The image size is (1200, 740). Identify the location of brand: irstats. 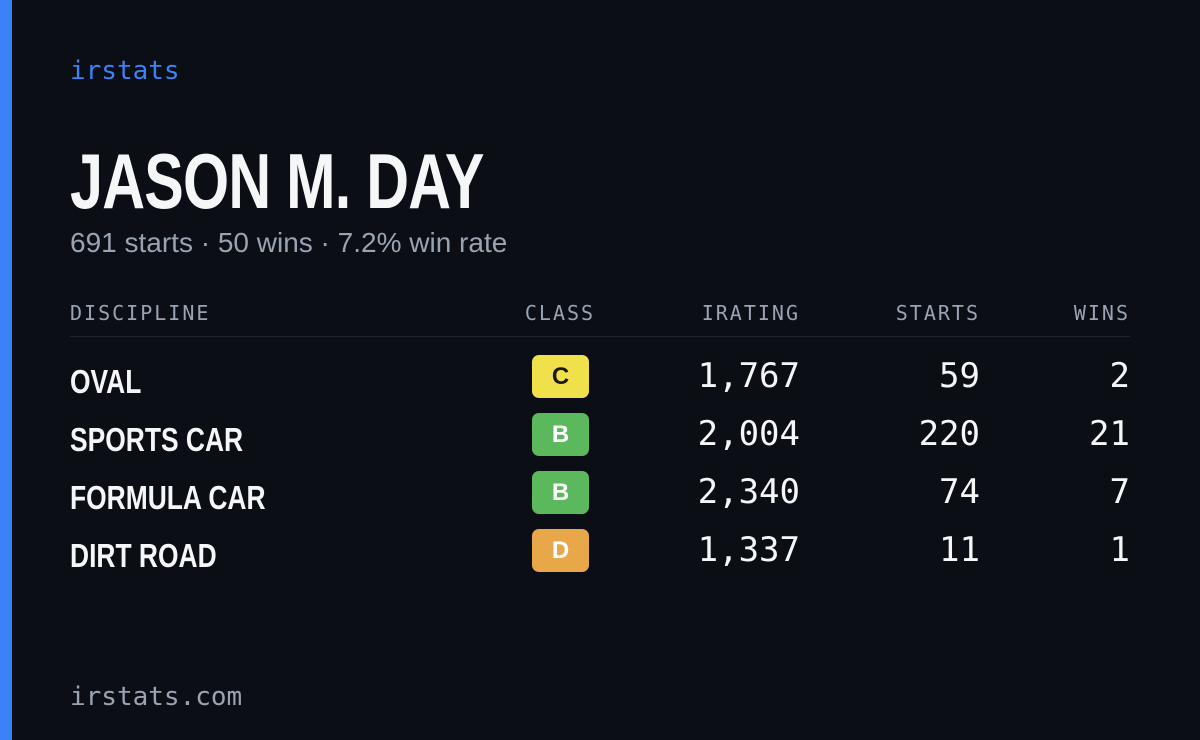
(125, 71).